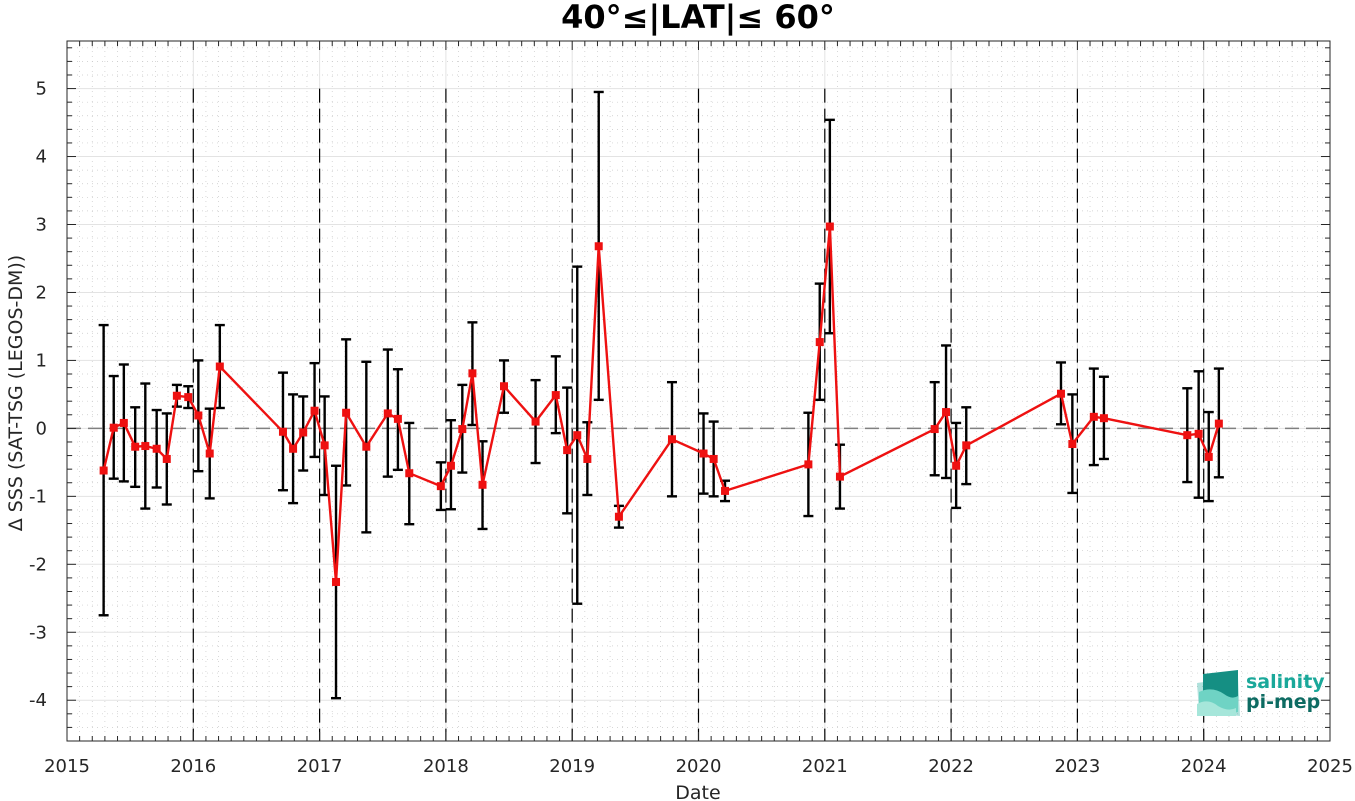  I want to click on salinity-pi-mep-logo: salinity pi-mep, so click(1261, 693).